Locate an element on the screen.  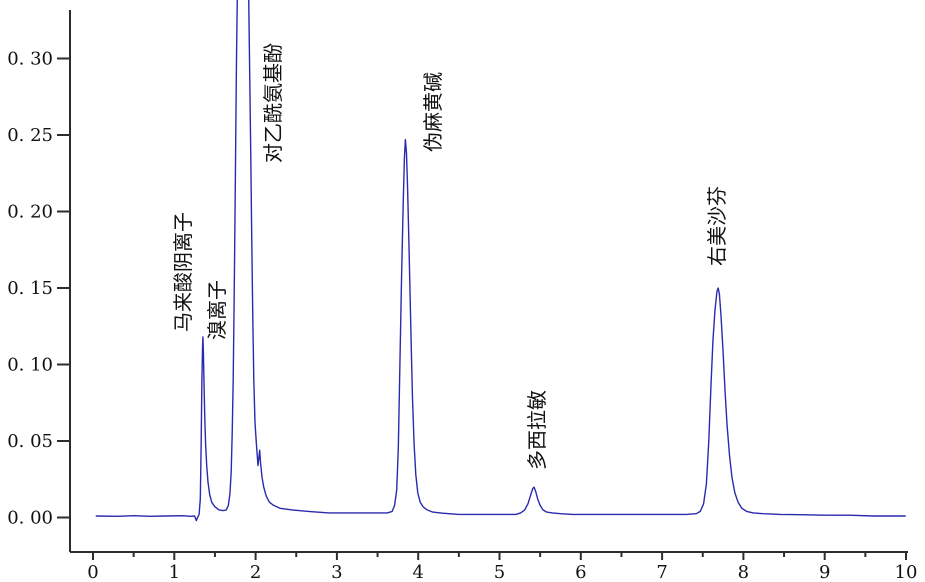
x-tick-label: 8 is located at coordinates (743, 572).